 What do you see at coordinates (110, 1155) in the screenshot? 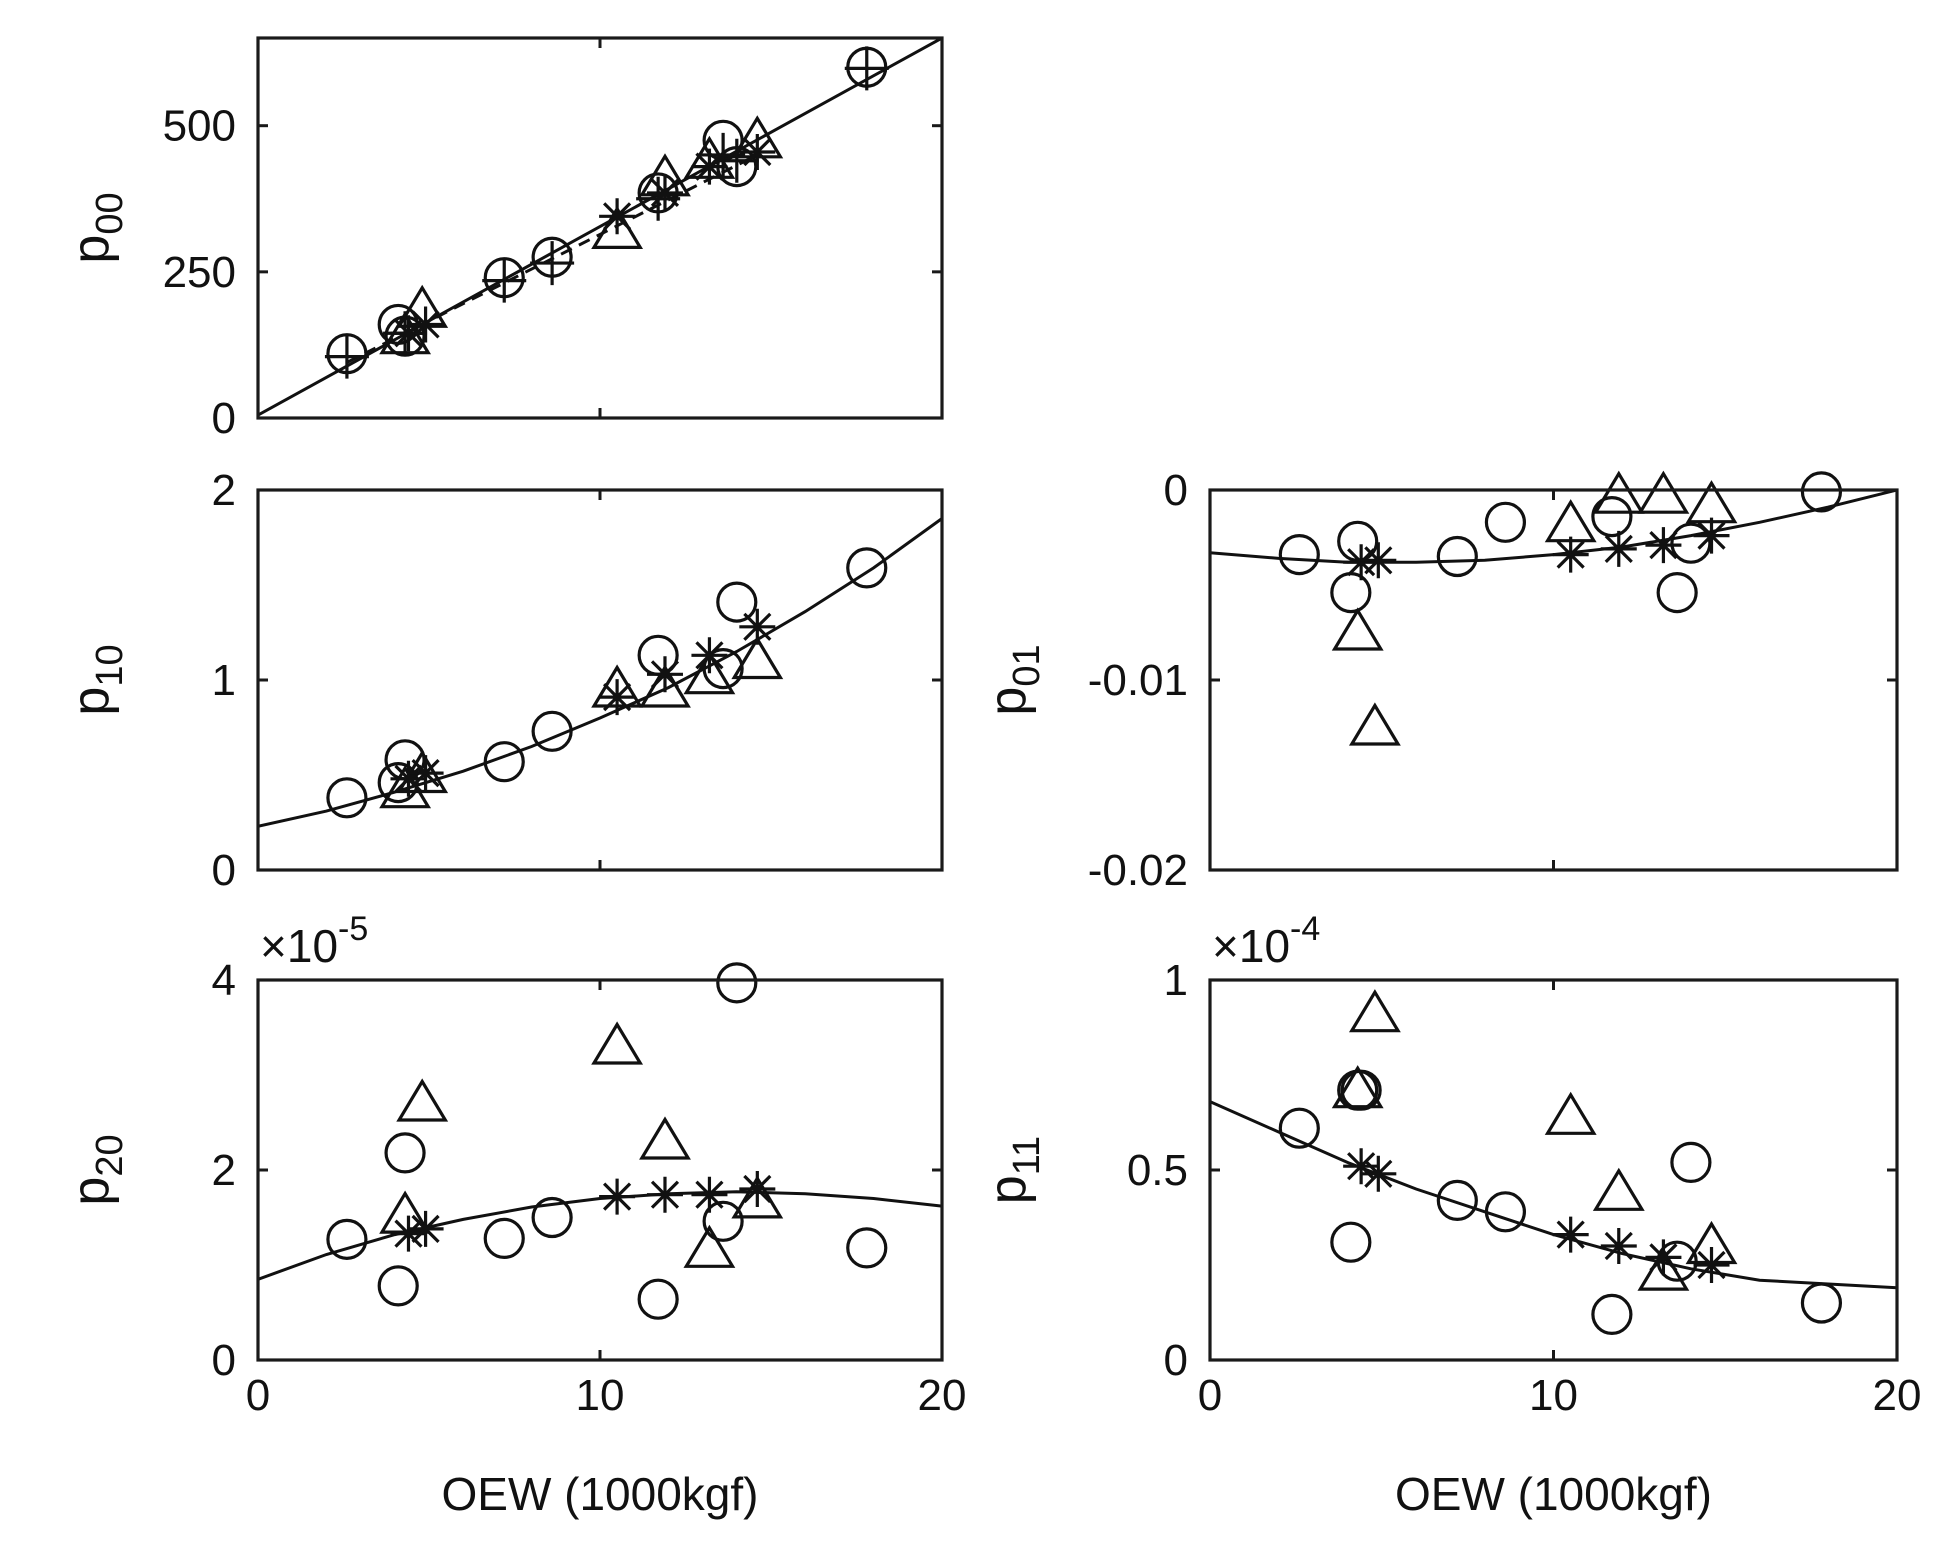
I see `y-label-subscript: 20` at bounding box center [110, 1155].